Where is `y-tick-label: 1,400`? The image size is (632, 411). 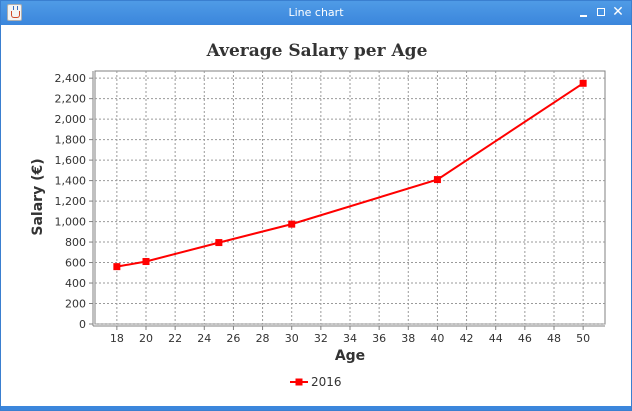 y-tick-label: 1,400 is located at coordinates (71, 181).